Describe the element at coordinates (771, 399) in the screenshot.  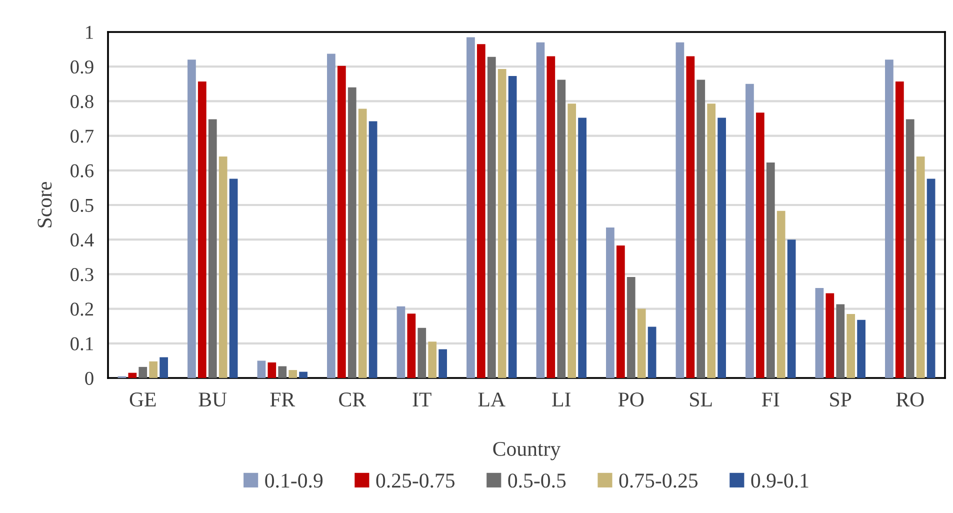
I see `x-tick-label: FI` at that location.